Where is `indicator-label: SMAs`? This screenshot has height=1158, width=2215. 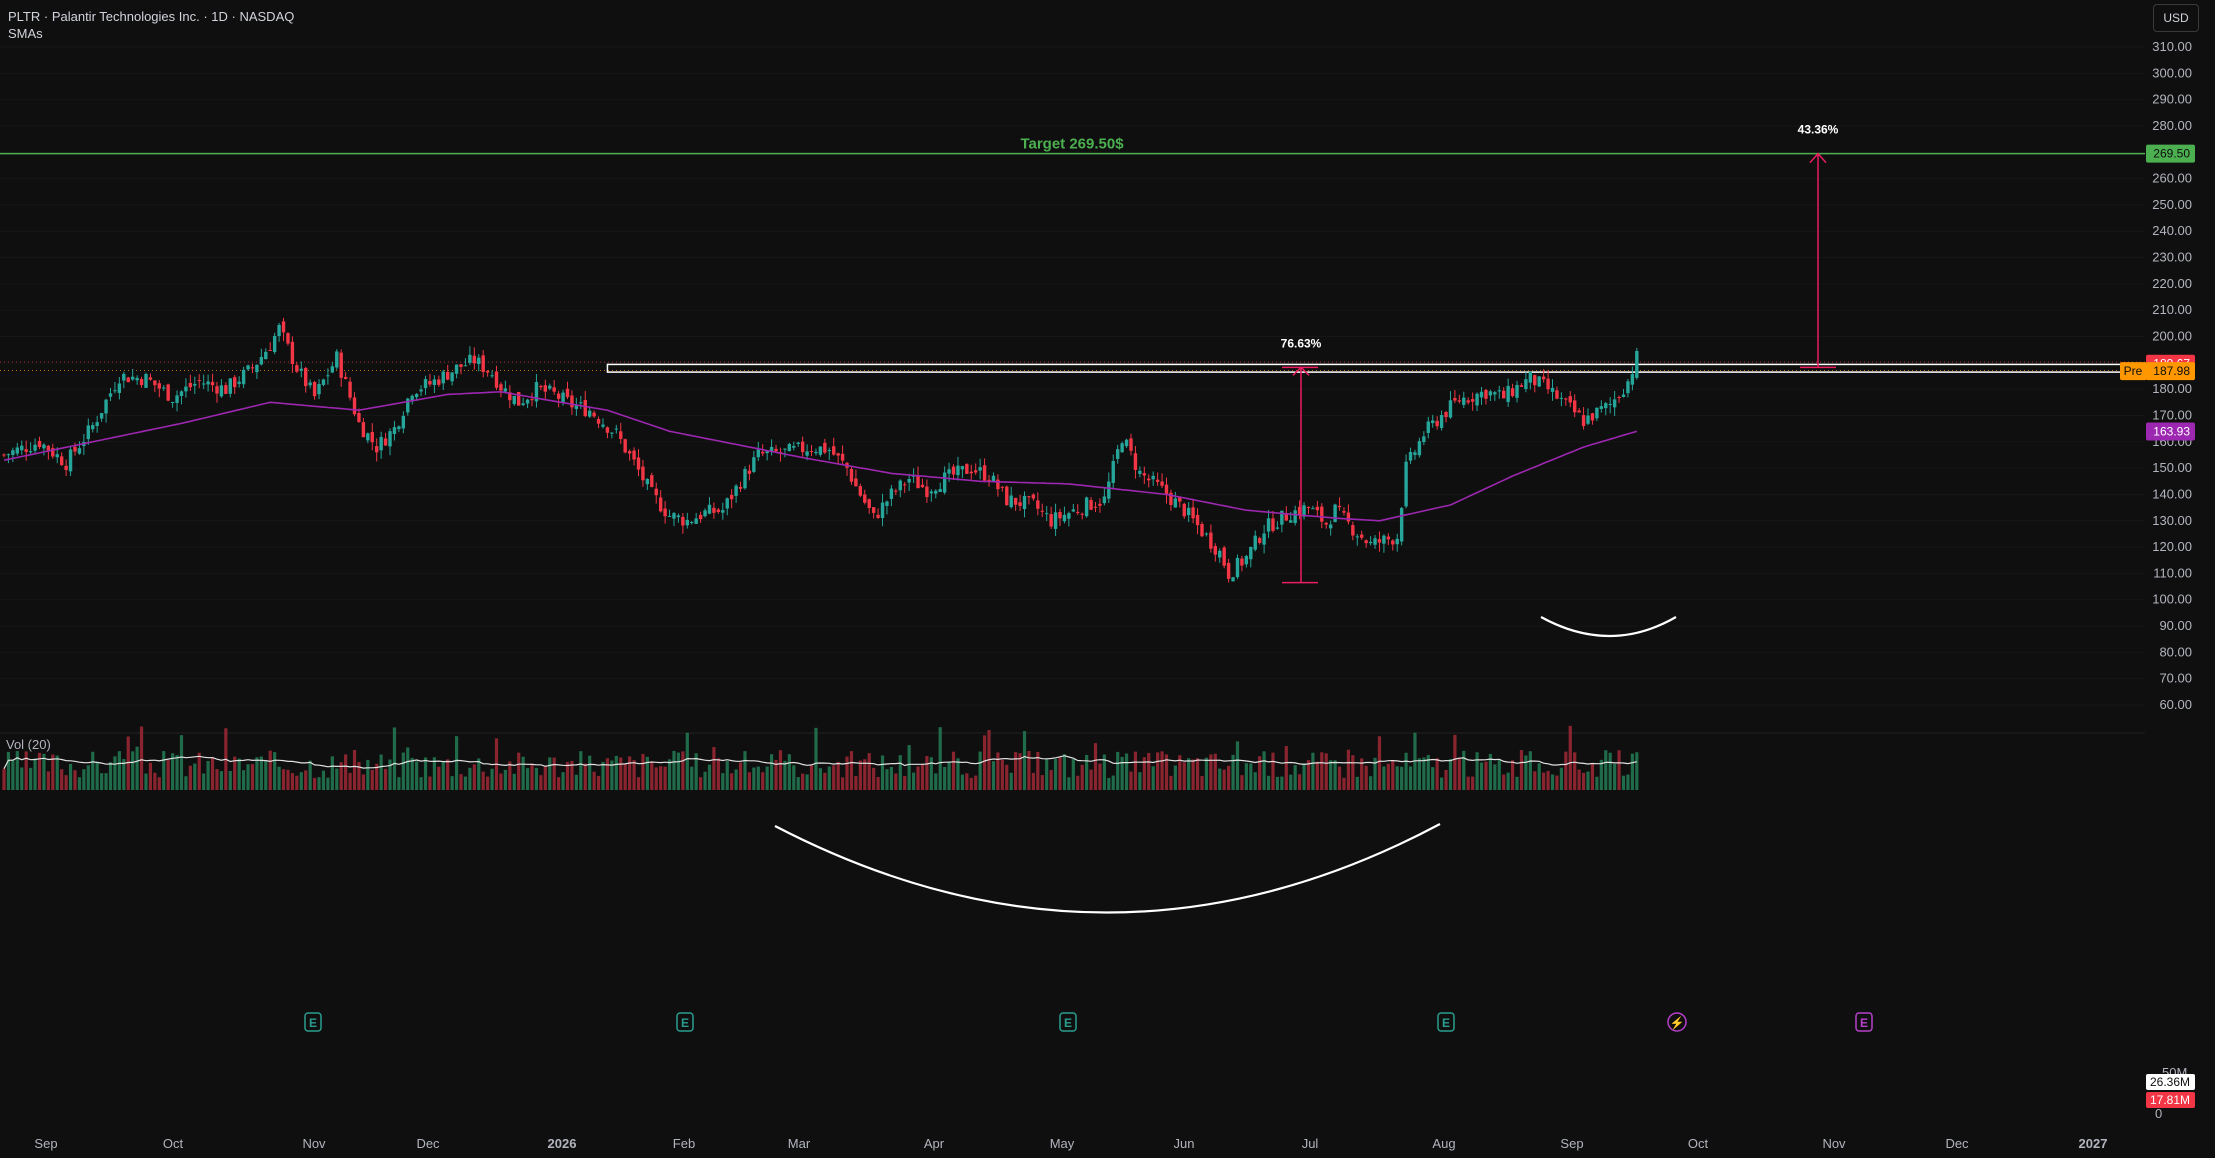
indicator-label: SMAs is located at coordinates (25, 33).